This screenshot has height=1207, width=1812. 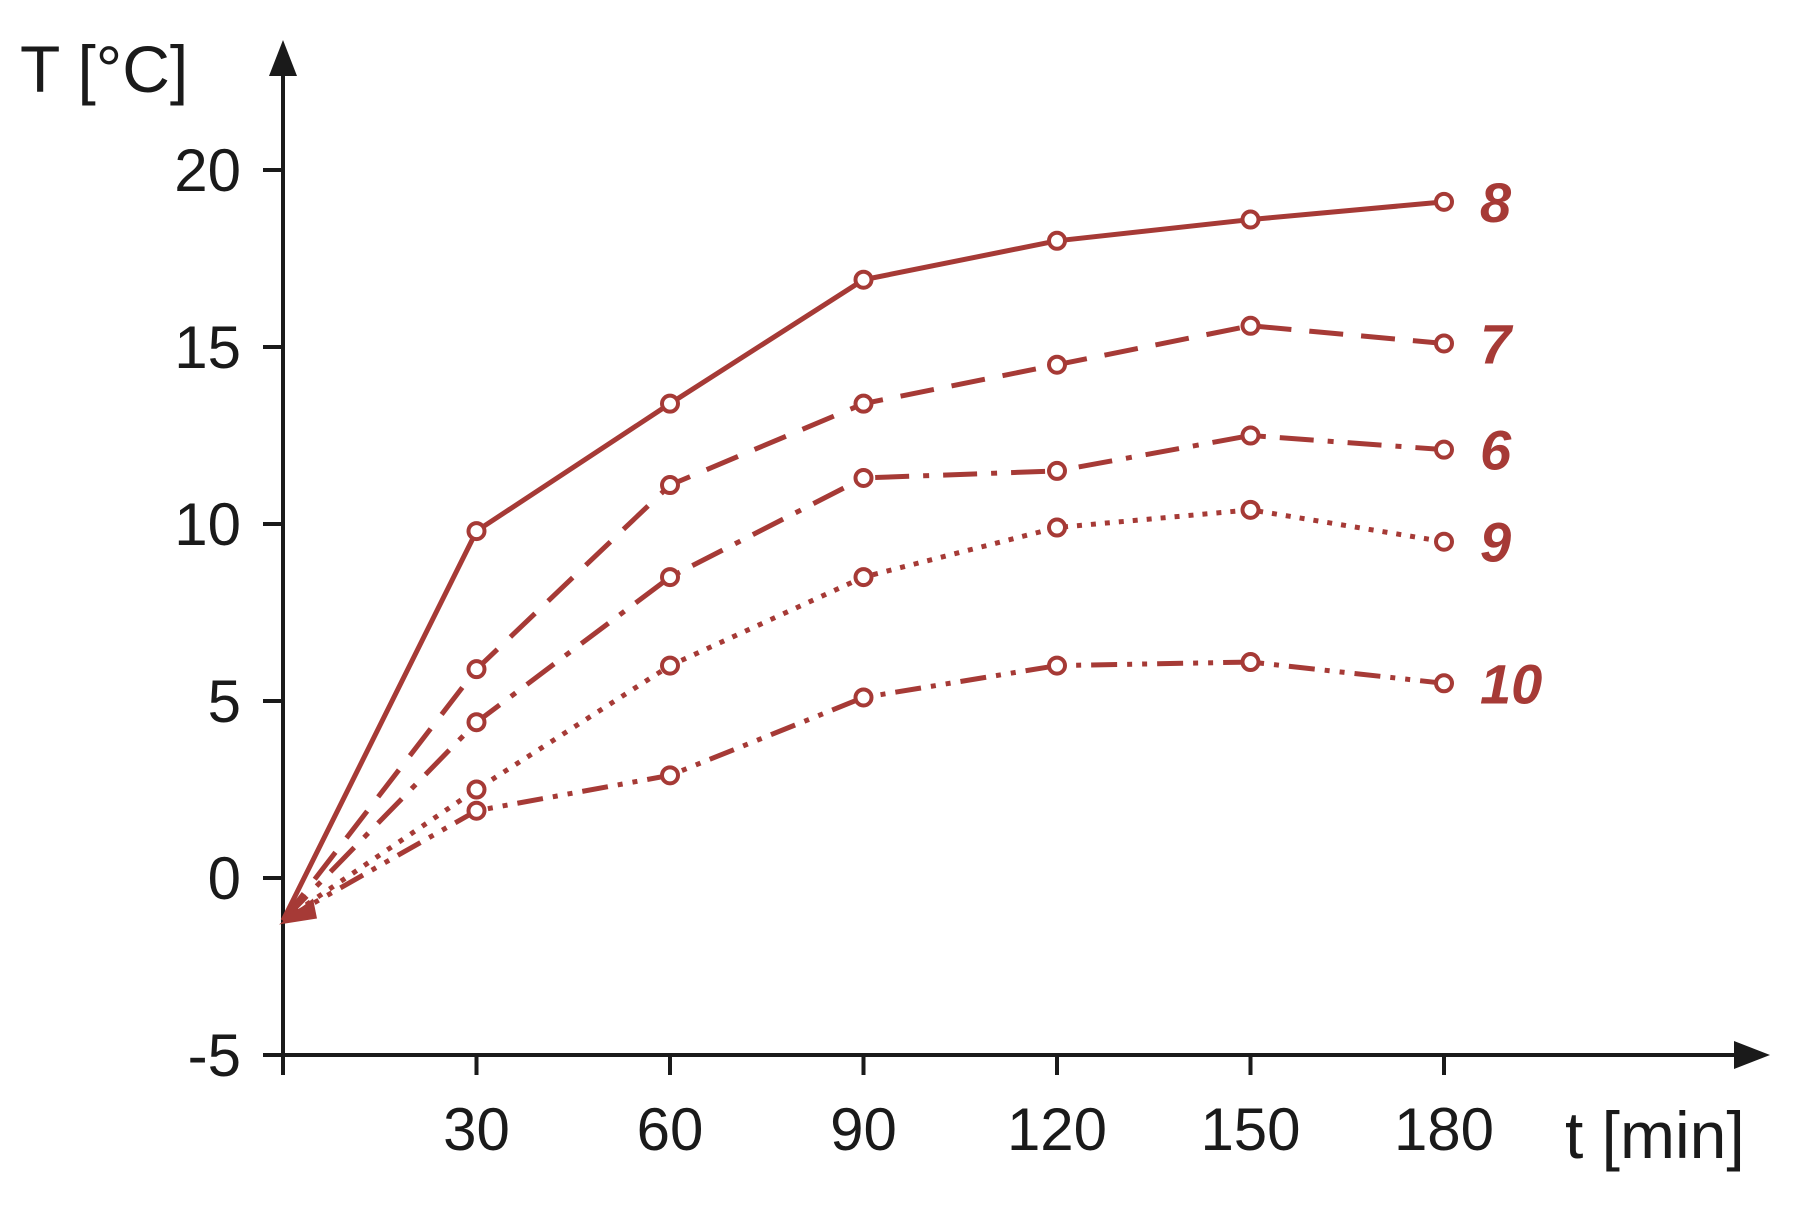 I want to click on y-tick-label: 0, so click(x=224, y=878).